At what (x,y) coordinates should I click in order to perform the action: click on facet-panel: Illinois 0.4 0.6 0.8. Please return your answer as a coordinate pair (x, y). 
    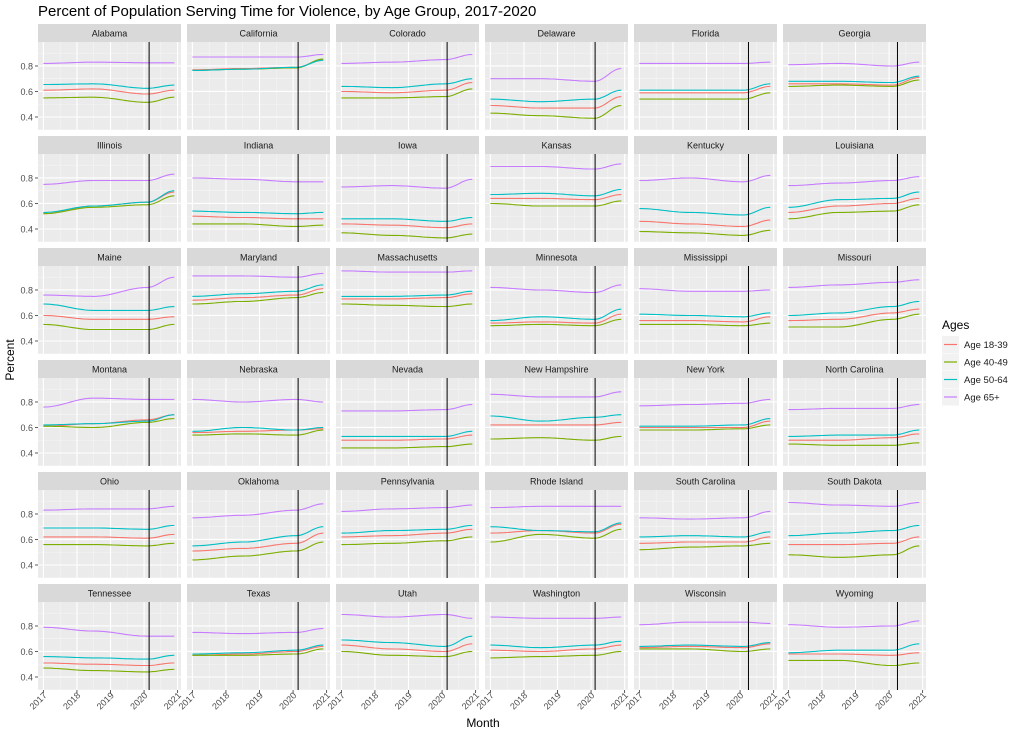
    Looking at the image, I should click on (100, 189).